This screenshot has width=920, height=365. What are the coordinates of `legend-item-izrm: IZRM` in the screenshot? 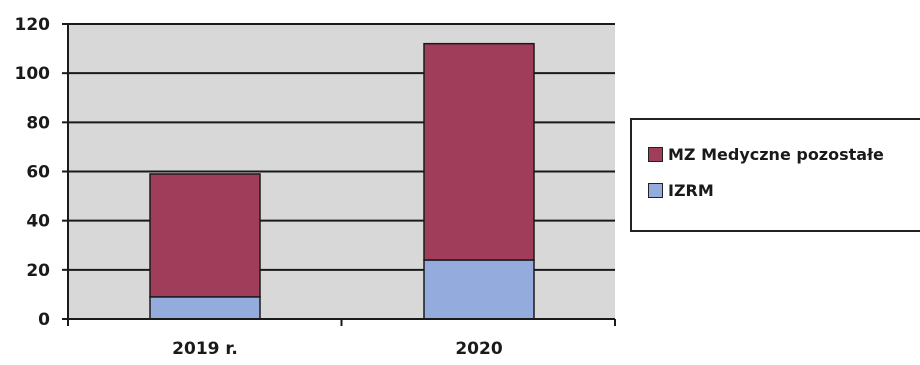 It's located at (681, 190).